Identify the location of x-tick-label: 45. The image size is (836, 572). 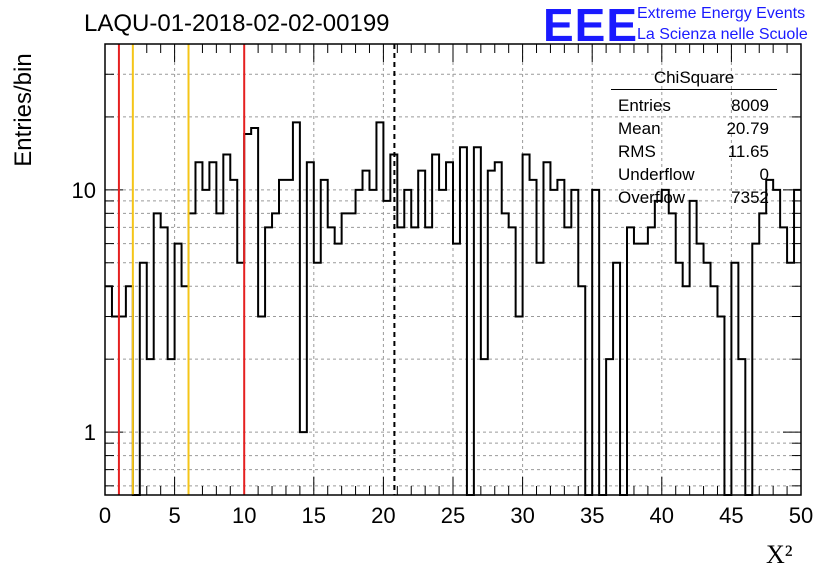
(731, 515).